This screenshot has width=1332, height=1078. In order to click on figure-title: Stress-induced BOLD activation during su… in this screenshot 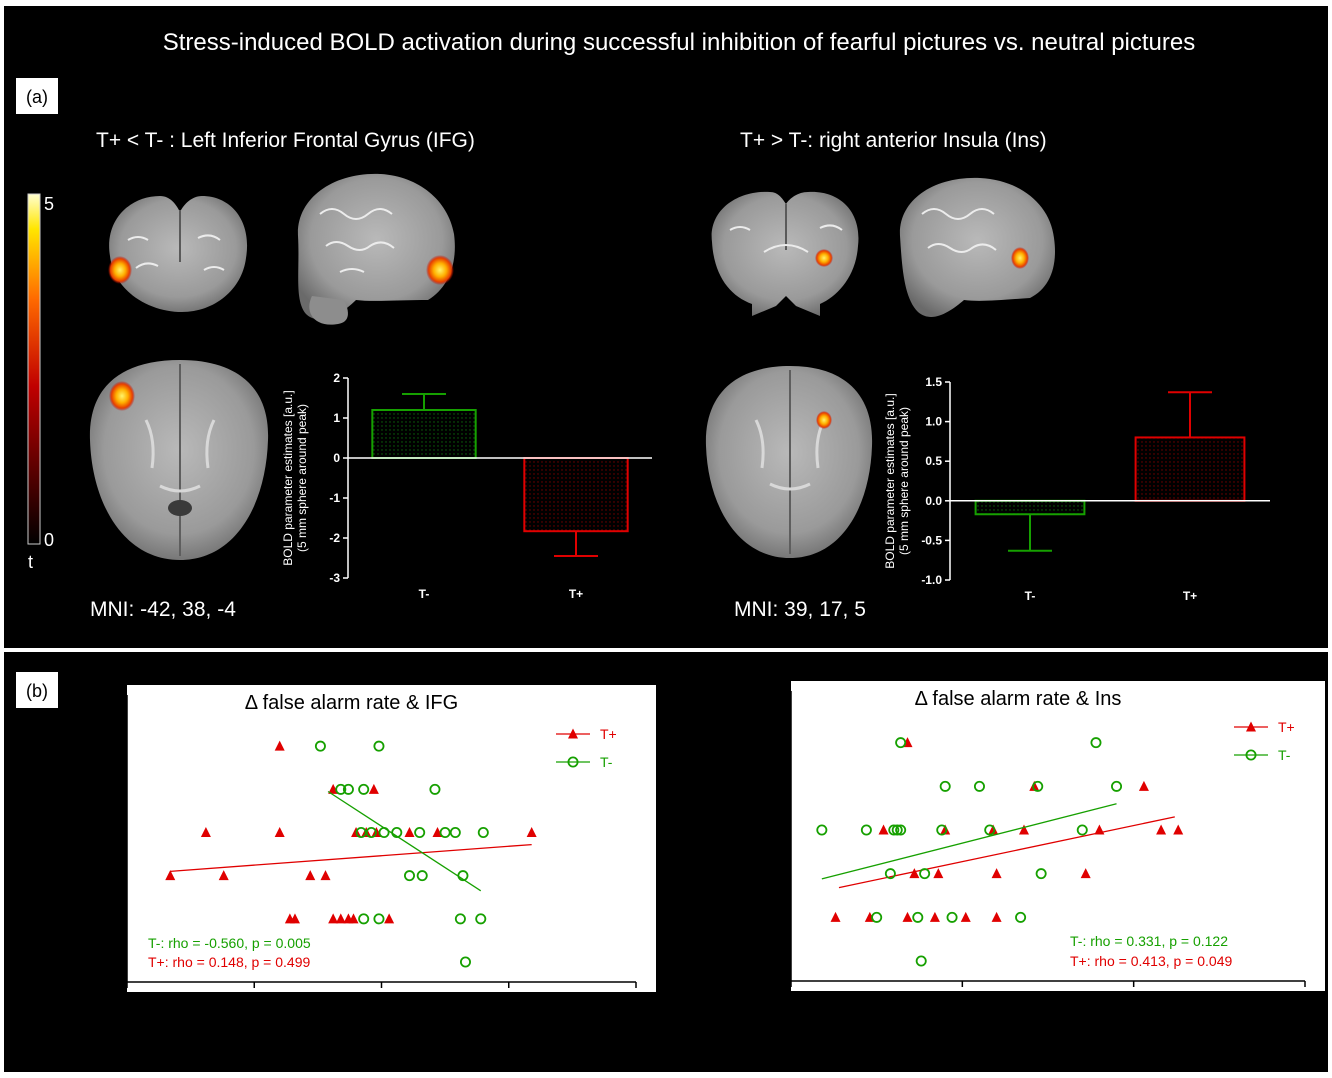, I will do `click(679, 42)`.